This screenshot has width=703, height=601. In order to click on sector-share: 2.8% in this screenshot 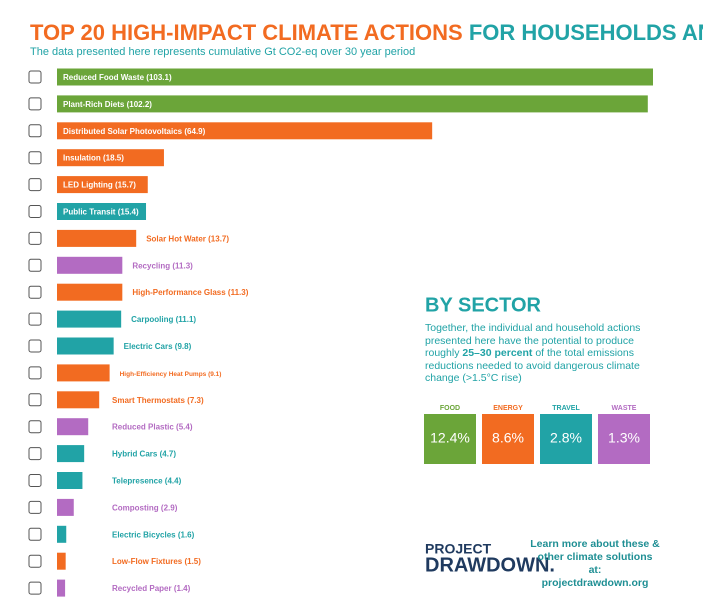, I will do `click(566, 438)`.